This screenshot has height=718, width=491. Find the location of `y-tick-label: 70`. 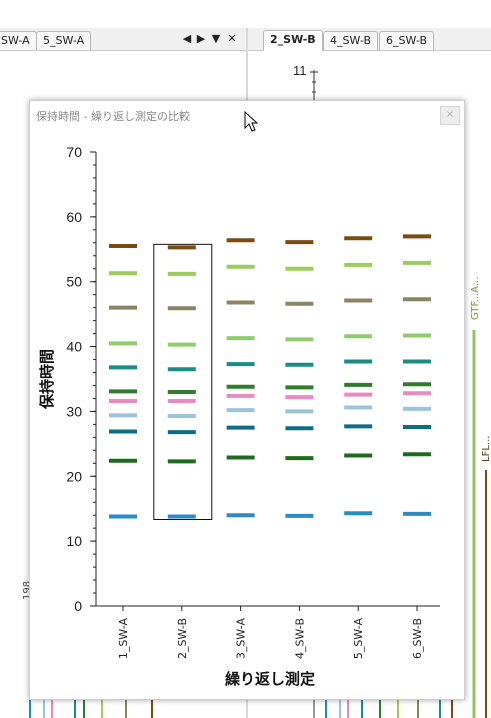

y-tick-label: 70 is located at coordinates (74, 152).